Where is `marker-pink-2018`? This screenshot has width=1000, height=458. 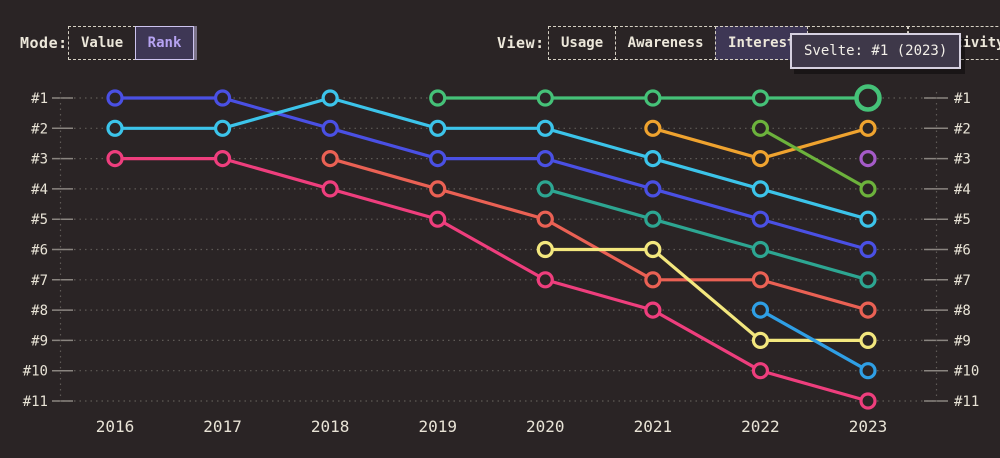
marker-pink-2018 is located at coordinates (330, 189).